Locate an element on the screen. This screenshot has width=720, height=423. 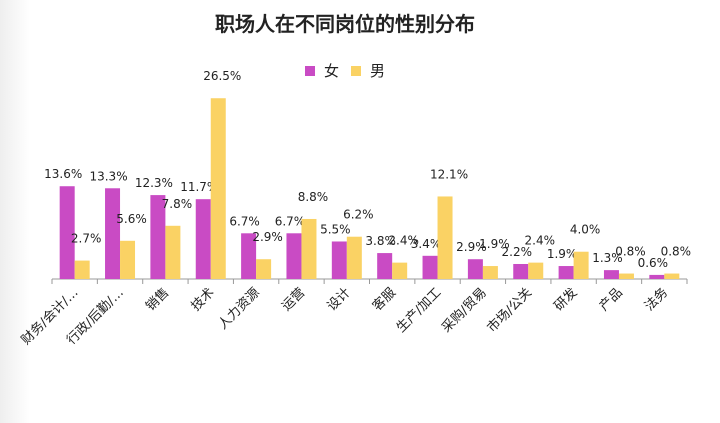
data-label: 13.3% is located at coordinates (108, 176).